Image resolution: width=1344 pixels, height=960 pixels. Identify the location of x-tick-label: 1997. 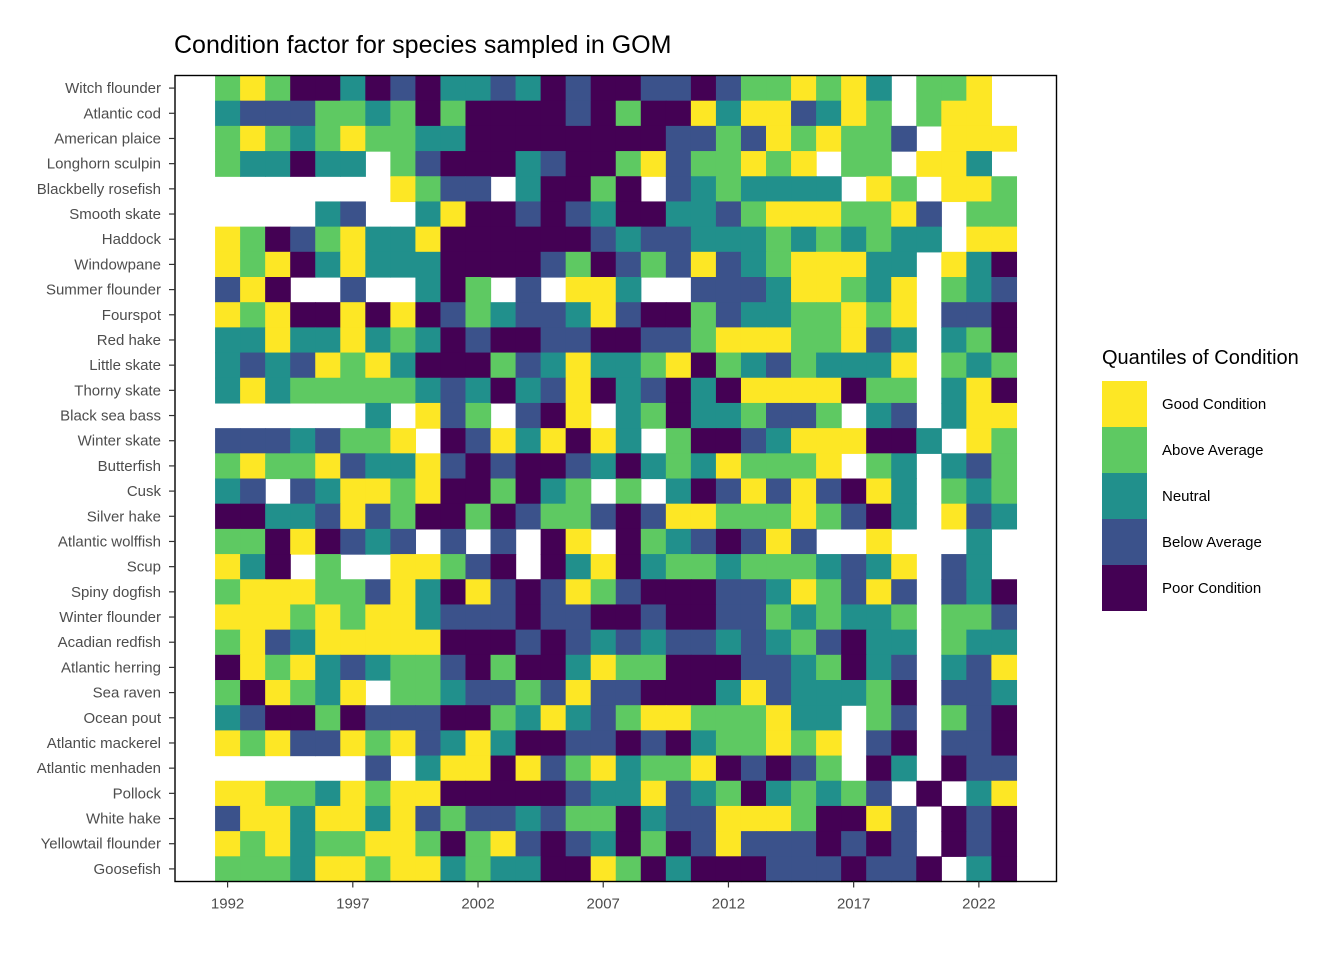
(352, 904).